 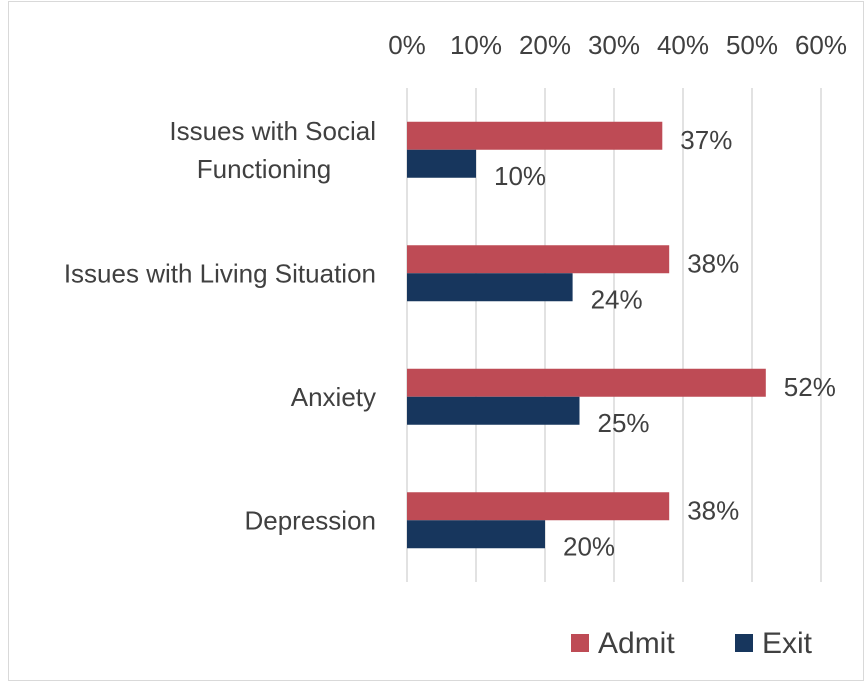 I want to click on x-tick-label-5: 50%, so click(x=752, y=45).